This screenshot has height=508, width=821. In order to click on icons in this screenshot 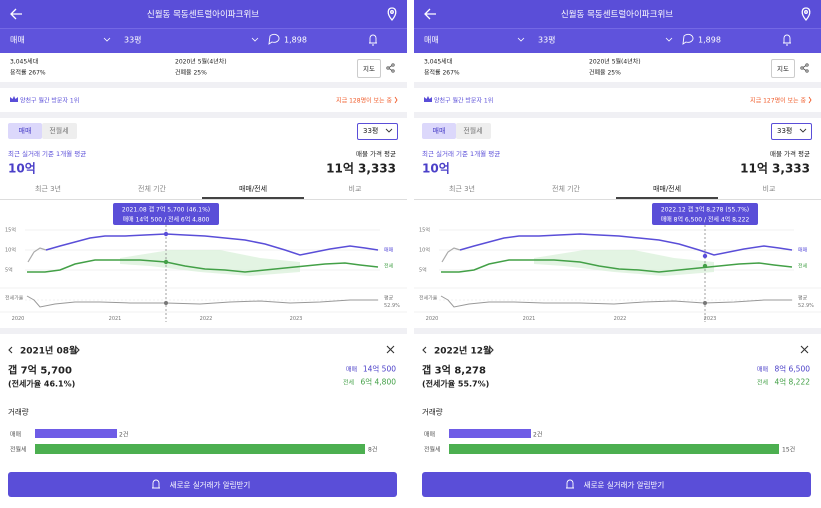, I will do `click(203, 26)`.